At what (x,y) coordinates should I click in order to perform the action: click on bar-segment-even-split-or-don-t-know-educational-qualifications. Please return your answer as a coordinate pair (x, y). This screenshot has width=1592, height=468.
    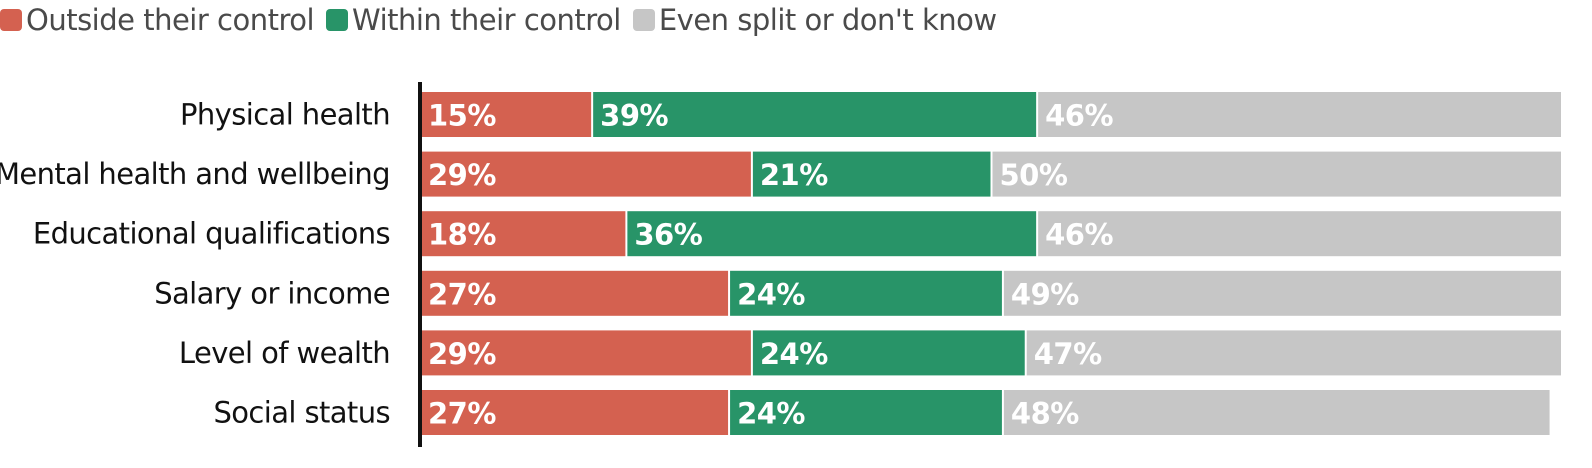
    Looking at the image, I should click on (1299, 234).